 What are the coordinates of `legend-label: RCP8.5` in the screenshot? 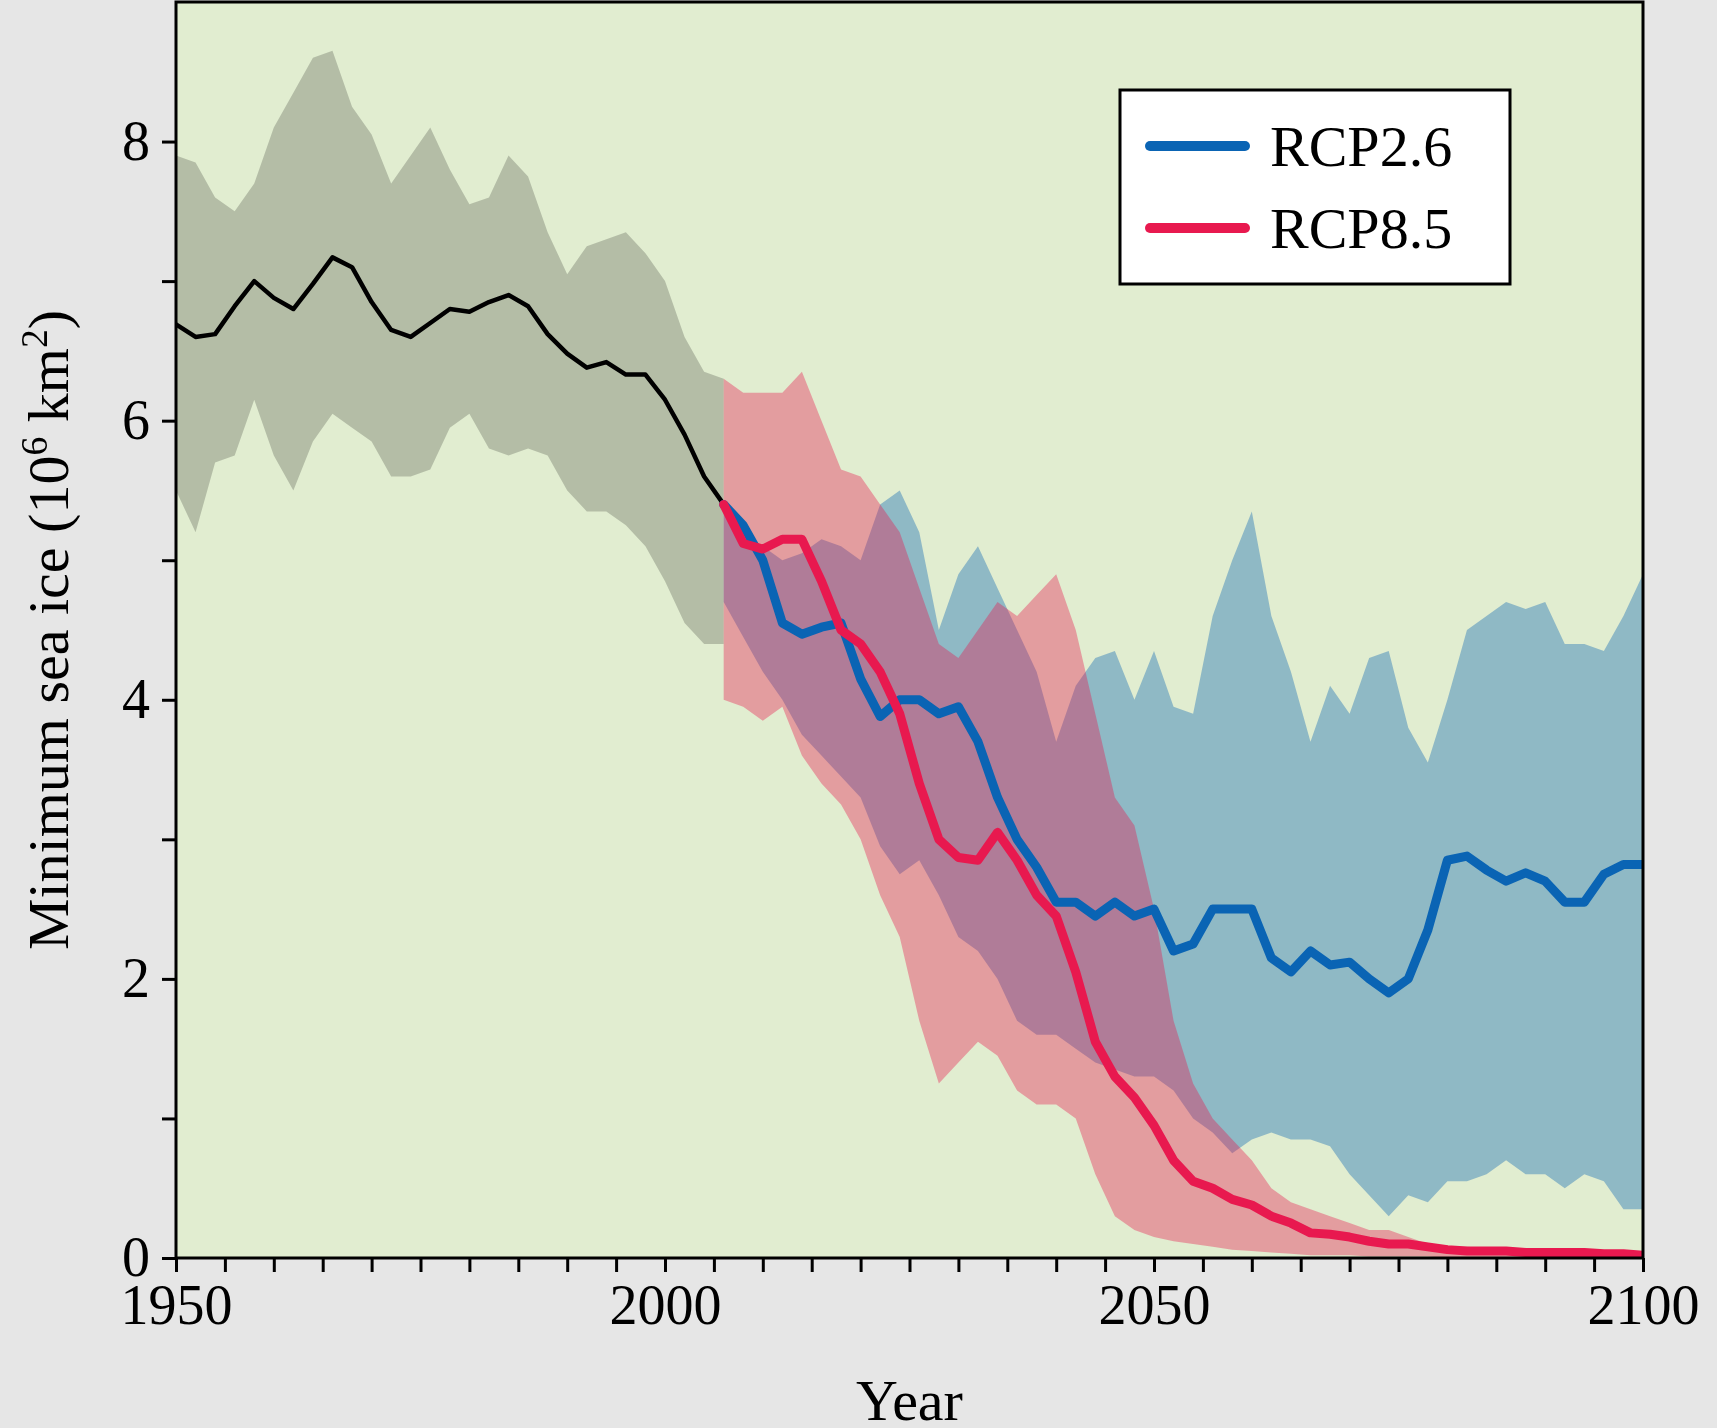 It's located at (1361, 229).